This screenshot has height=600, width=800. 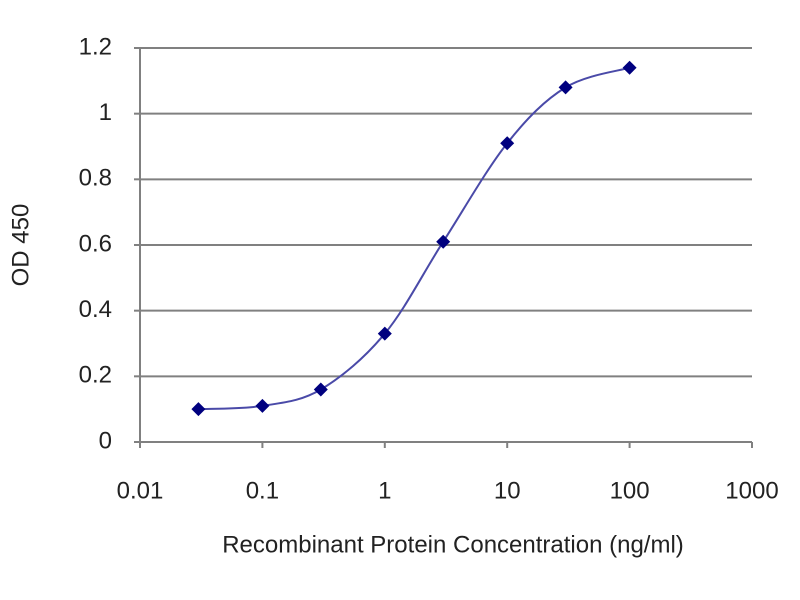 What do you see at coordinates (95, 309) in the screenshot?
I see `y-tick-label: 0.4` at bounding box center [95, 309].